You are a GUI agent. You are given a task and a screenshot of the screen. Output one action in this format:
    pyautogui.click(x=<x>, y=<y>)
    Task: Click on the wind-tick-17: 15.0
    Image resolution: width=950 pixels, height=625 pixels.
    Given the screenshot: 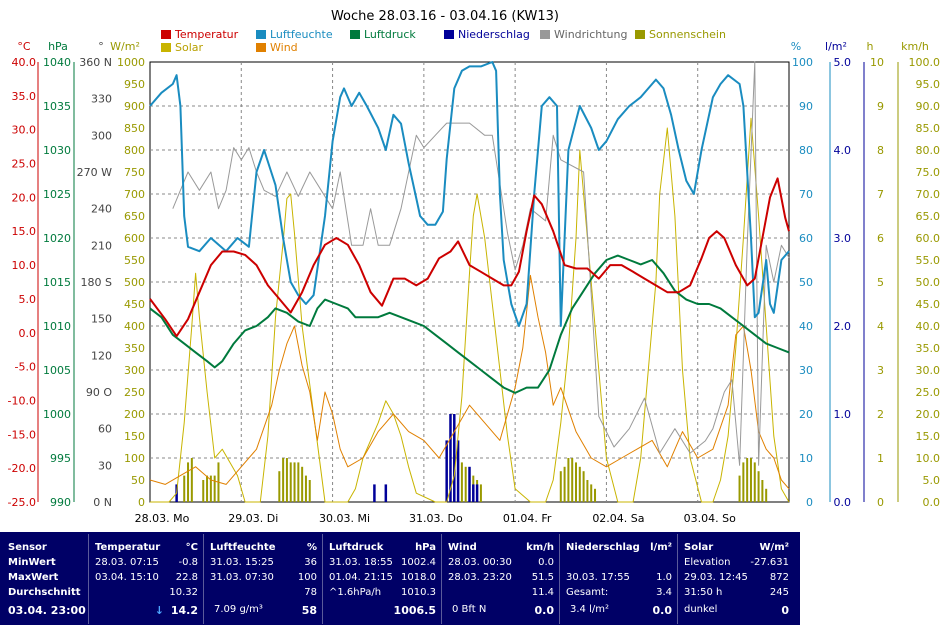 What is the action you would take?
    pyautogui.click(x=928, y=436)
    